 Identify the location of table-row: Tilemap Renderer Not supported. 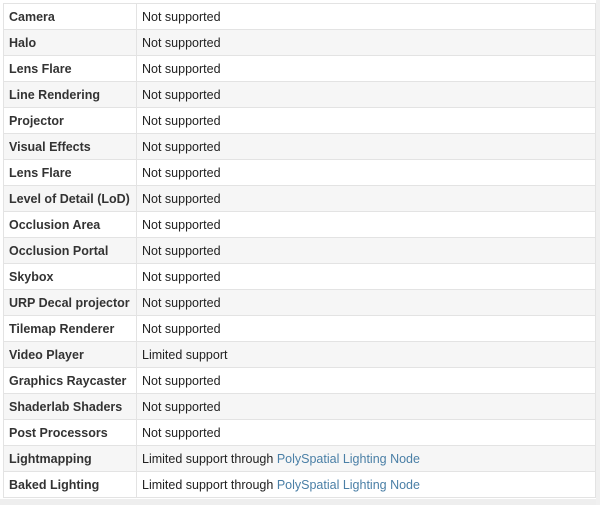
(299, 328).